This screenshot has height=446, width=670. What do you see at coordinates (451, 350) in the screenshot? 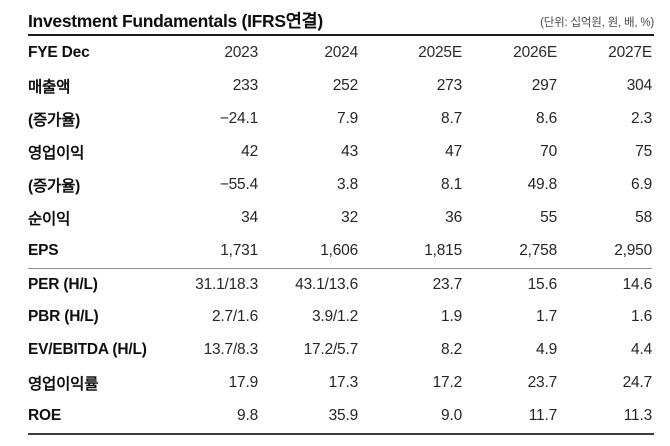
I see `cell-value: 8.2` at bounding box center [451, 350].